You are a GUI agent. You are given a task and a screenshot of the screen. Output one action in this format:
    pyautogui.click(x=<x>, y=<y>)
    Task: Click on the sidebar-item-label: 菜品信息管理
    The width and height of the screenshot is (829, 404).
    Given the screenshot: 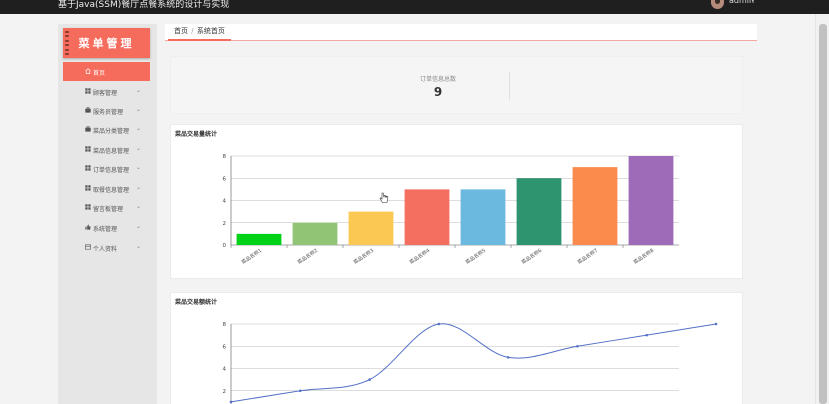 What is the action you would take?
    pyautogui.click(x=111, y=151)
    